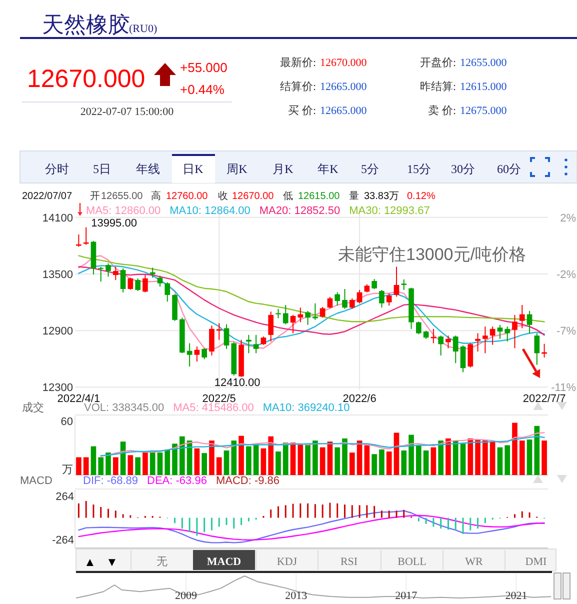  I want to click on y2-tick-label: 2%, so click(568, 218).